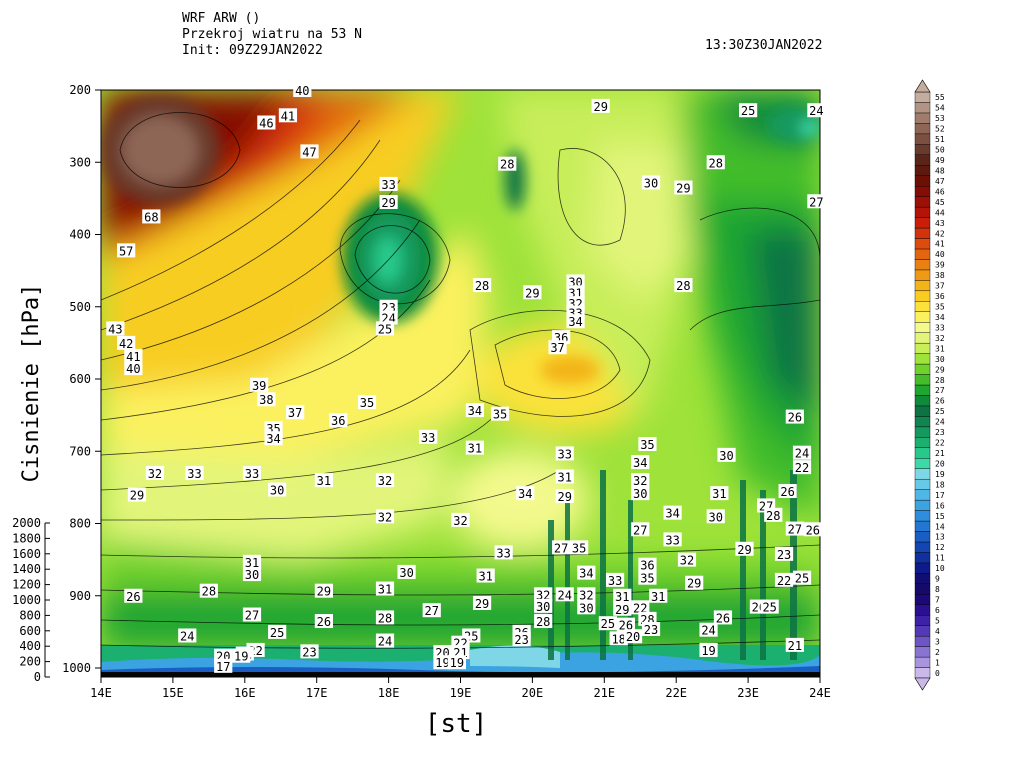 This screenshot has height=768, width=1024. What do you see at coordinates (26, 554) in the screenshot?
I see `height-tick-label: 1600` at bounding box center [26, 554].